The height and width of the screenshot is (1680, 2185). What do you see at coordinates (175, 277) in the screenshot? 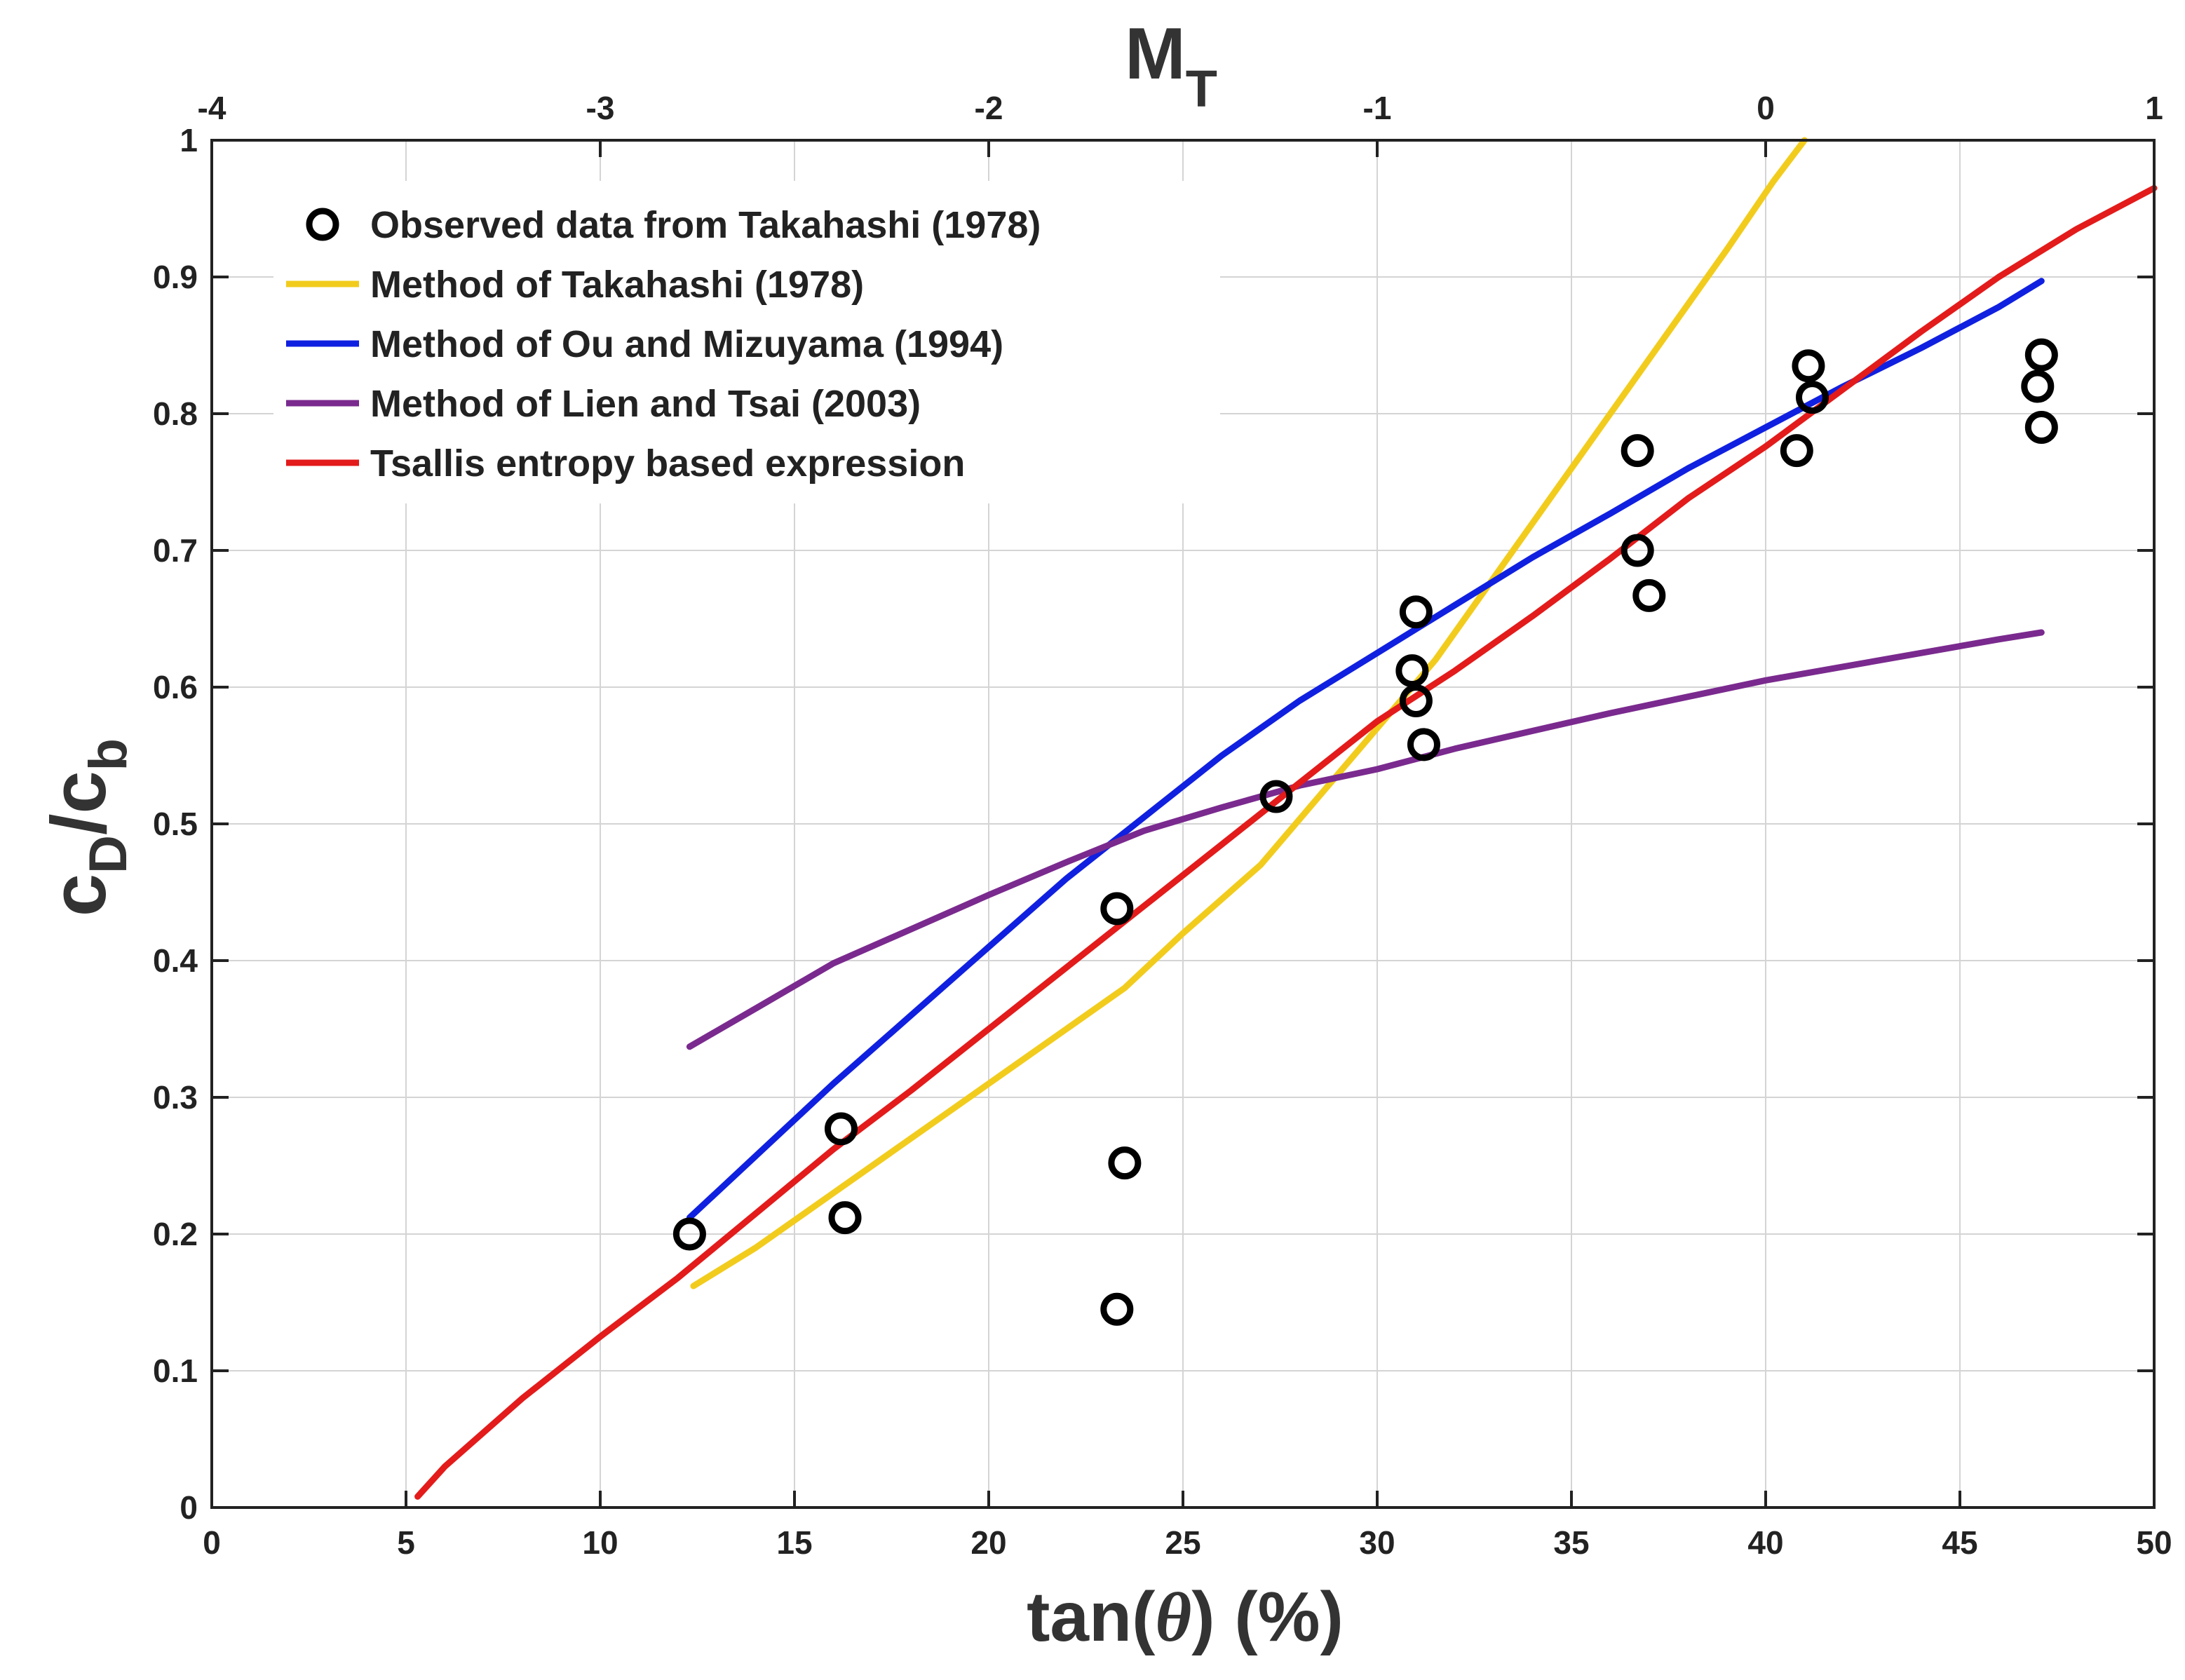
I see `y-tick-label: 0.9` at bounding box center [175, 277].